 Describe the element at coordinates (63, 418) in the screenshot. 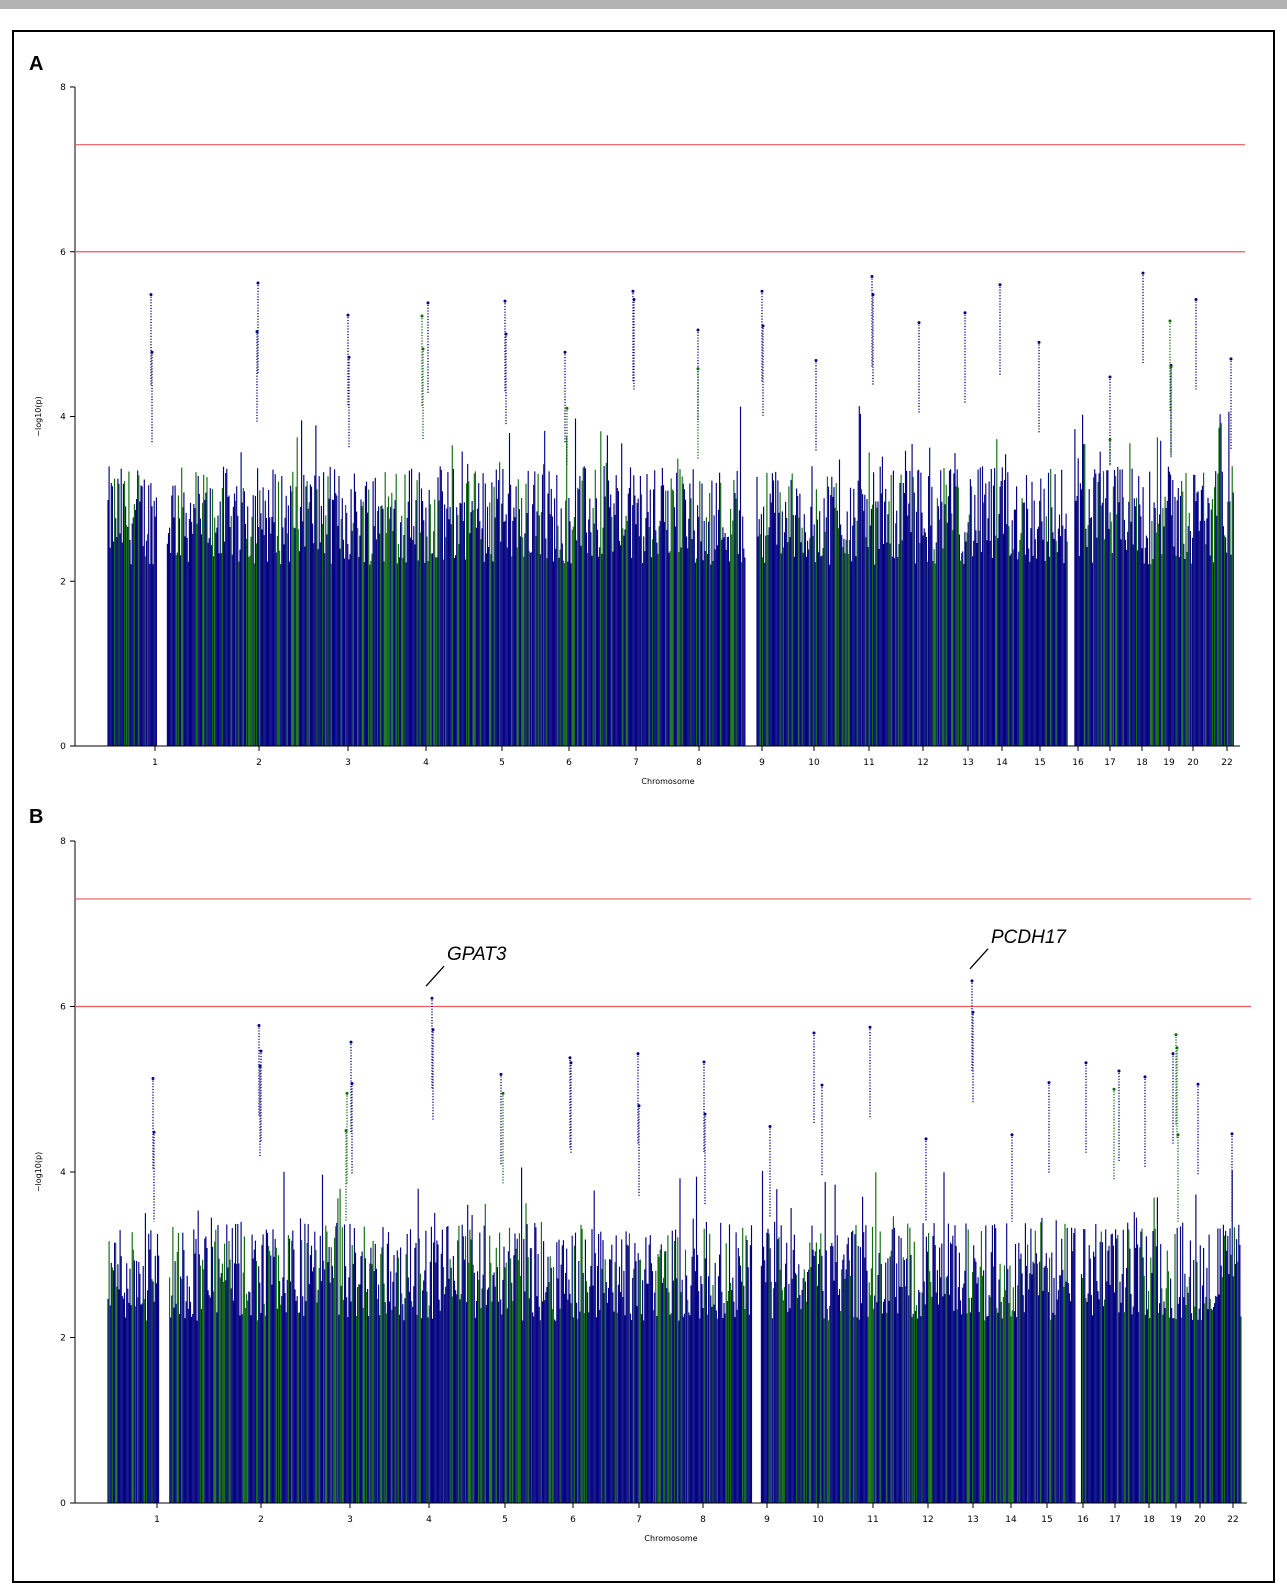

I see `panel-a-y-tick-label: 4` at that location.